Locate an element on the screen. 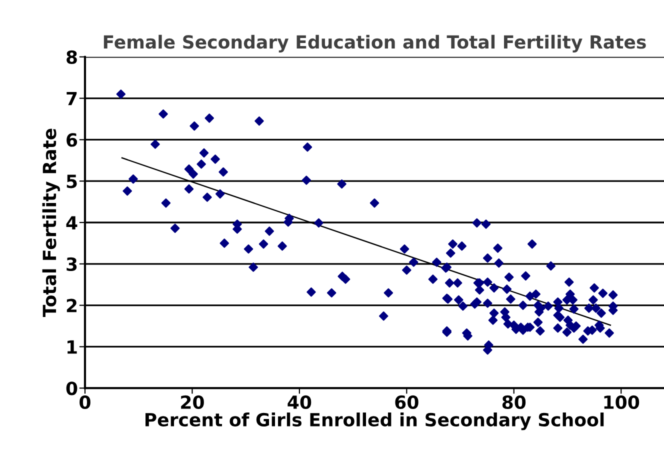 The height and width of the screenshot is (455, 664). x-tick-label: 100 is located at coordinates (622, 402).